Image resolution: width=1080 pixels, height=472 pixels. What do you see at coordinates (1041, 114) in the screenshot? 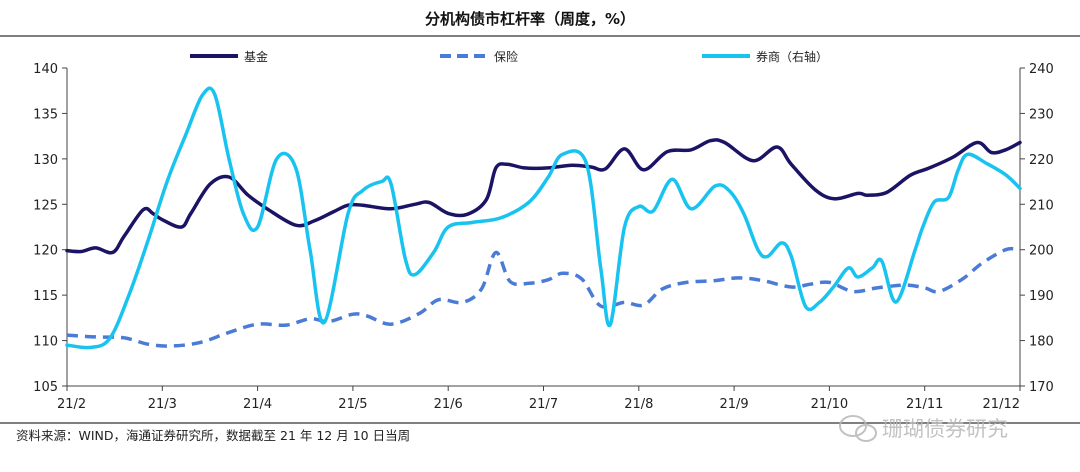
I see `right-tick-label: 230` at bounding box center [1041, 114].